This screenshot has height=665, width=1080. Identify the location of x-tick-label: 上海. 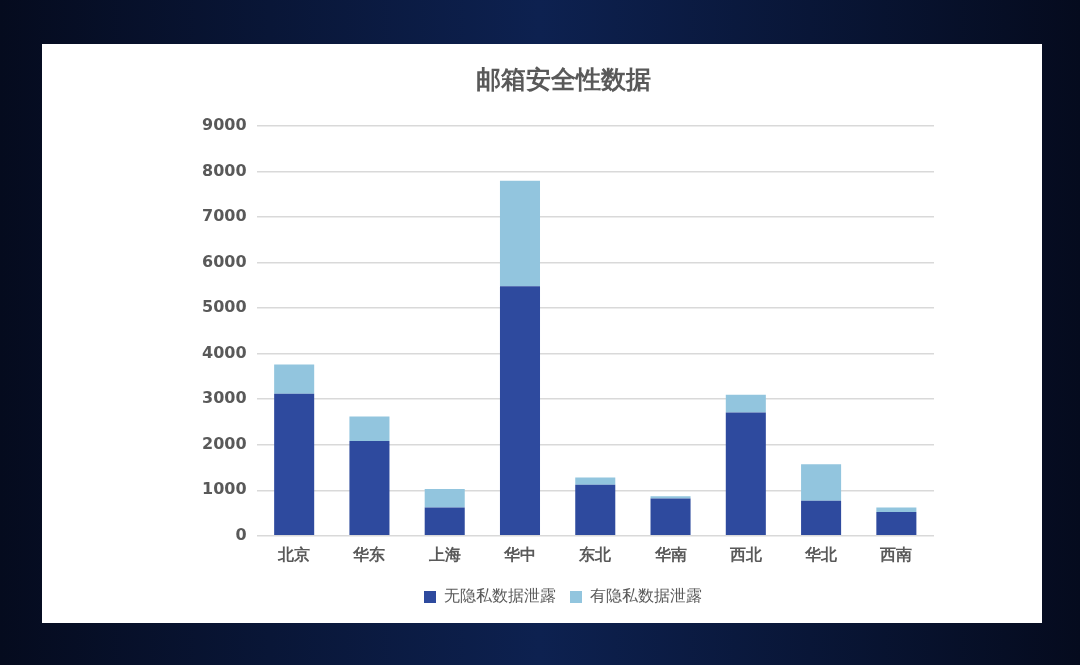
(444, 554).